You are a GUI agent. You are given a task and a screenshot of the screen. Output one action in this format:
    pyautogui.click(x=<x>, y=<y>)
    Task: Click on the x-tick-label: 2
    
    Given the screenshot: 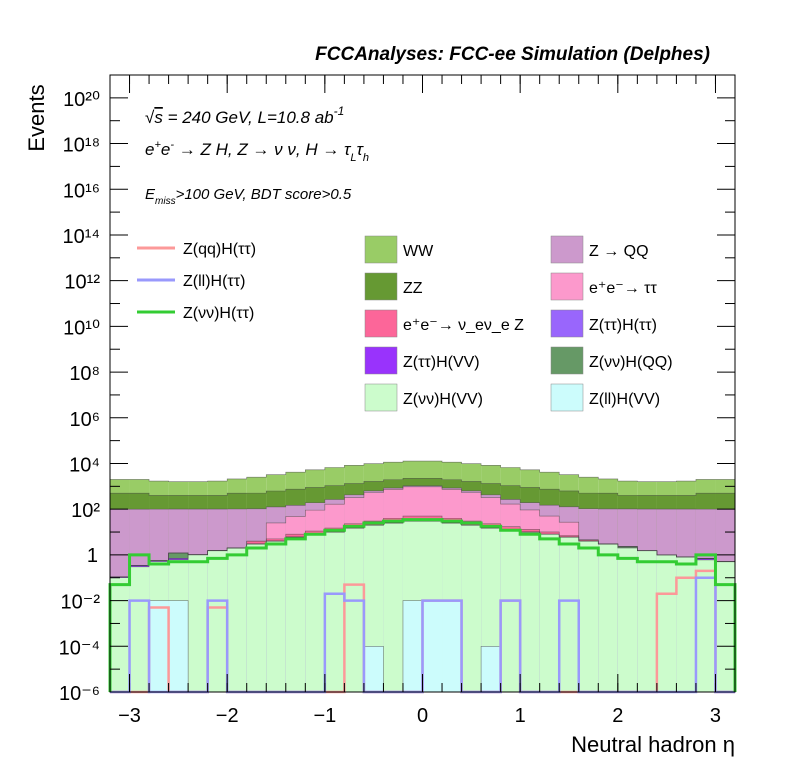 What is the action you would take?
    pyautogui.click(x=617, y=716)
    